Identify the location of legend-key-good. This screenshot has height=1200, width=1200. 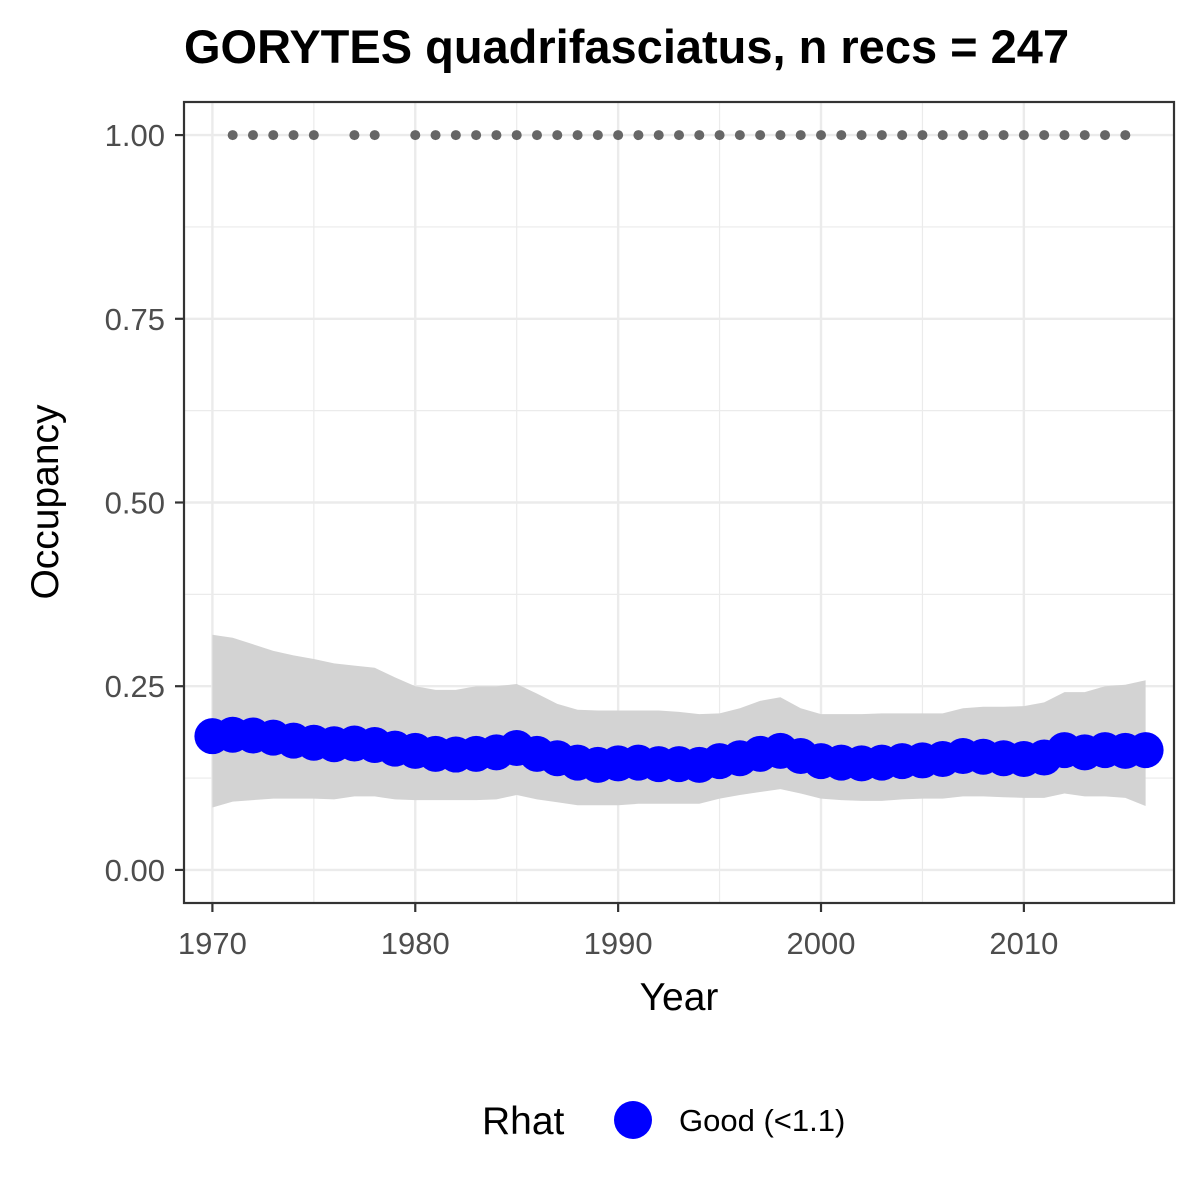
(633, 1120).